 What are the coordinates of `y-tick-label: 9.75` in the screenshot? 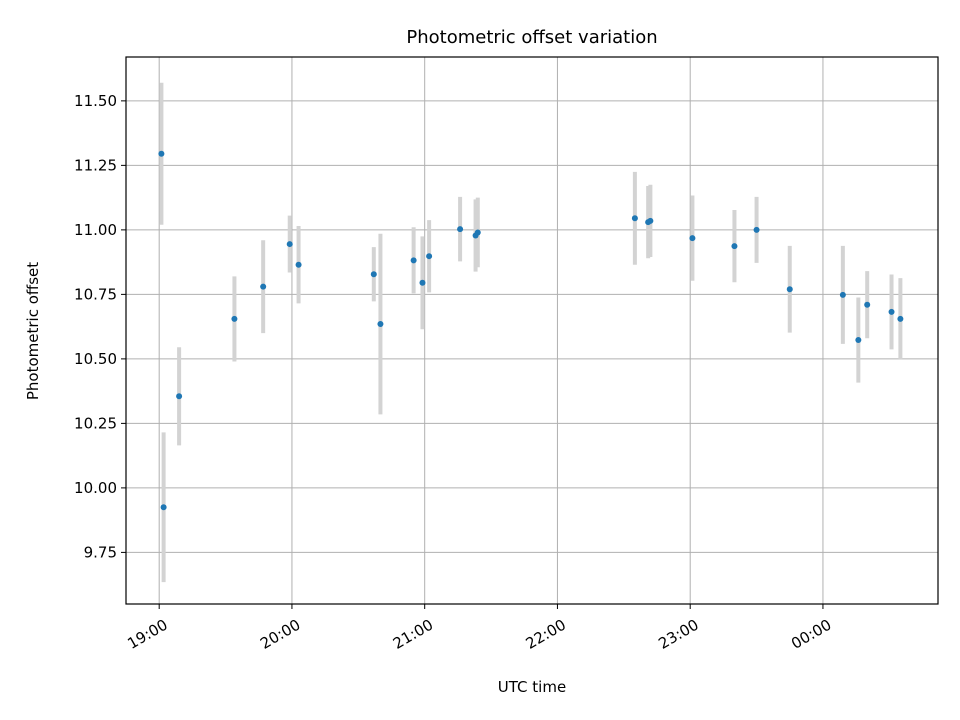 It's located at (100, 552).